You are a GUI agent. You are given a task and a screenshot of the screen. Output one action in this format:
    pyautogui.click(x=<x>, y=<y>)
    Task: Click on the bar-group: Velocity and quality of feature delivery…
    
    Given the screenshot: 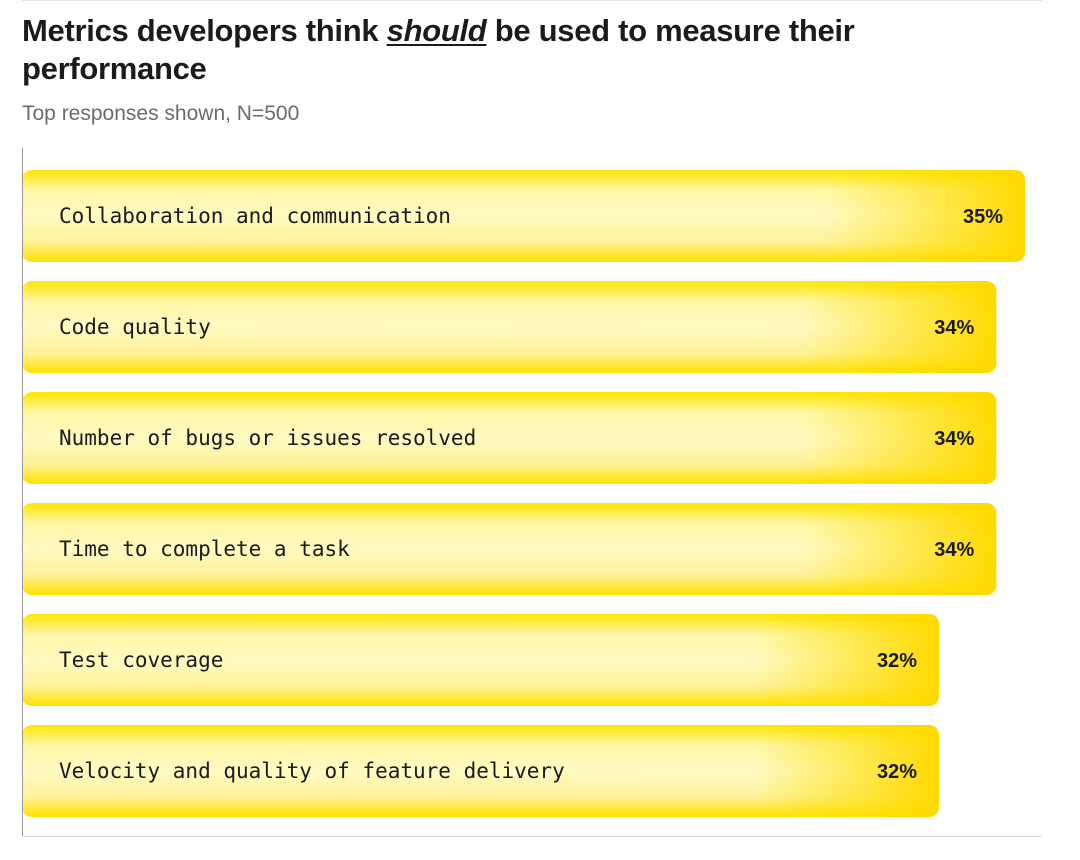 What is the action you would take?
    pyautogui.click(x=481, y=771)
    